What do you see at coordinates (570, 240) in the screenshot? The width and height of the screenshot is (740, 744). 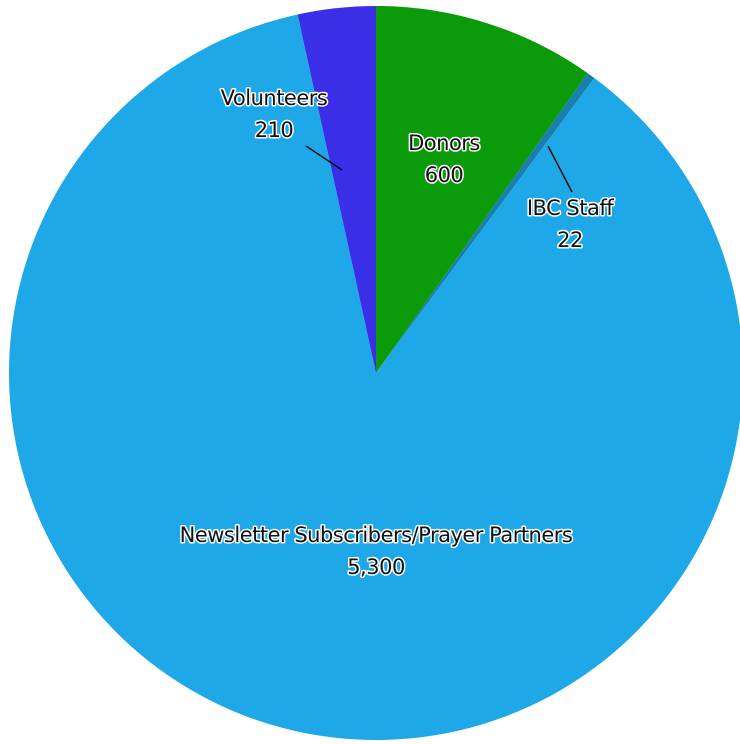 I see `slice-value-ibc-staff: 22` at bounding box center [570, 240].